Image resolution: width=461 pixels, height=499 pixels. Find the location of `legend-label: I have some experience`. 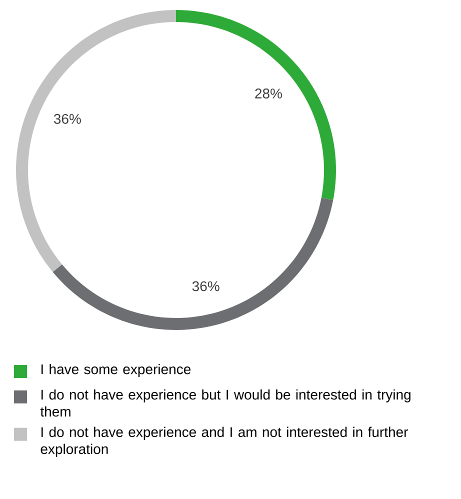

legend-label: I have some experience is located at coordinates (116, 370).